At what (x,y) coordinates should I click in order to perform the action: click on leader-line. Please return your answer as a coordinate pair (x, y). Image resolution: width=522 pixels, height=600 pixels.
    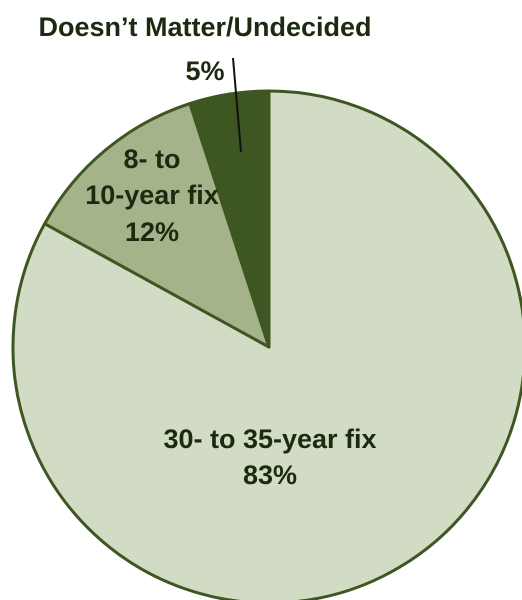
    Looking at the image, I should click on (237, 105).